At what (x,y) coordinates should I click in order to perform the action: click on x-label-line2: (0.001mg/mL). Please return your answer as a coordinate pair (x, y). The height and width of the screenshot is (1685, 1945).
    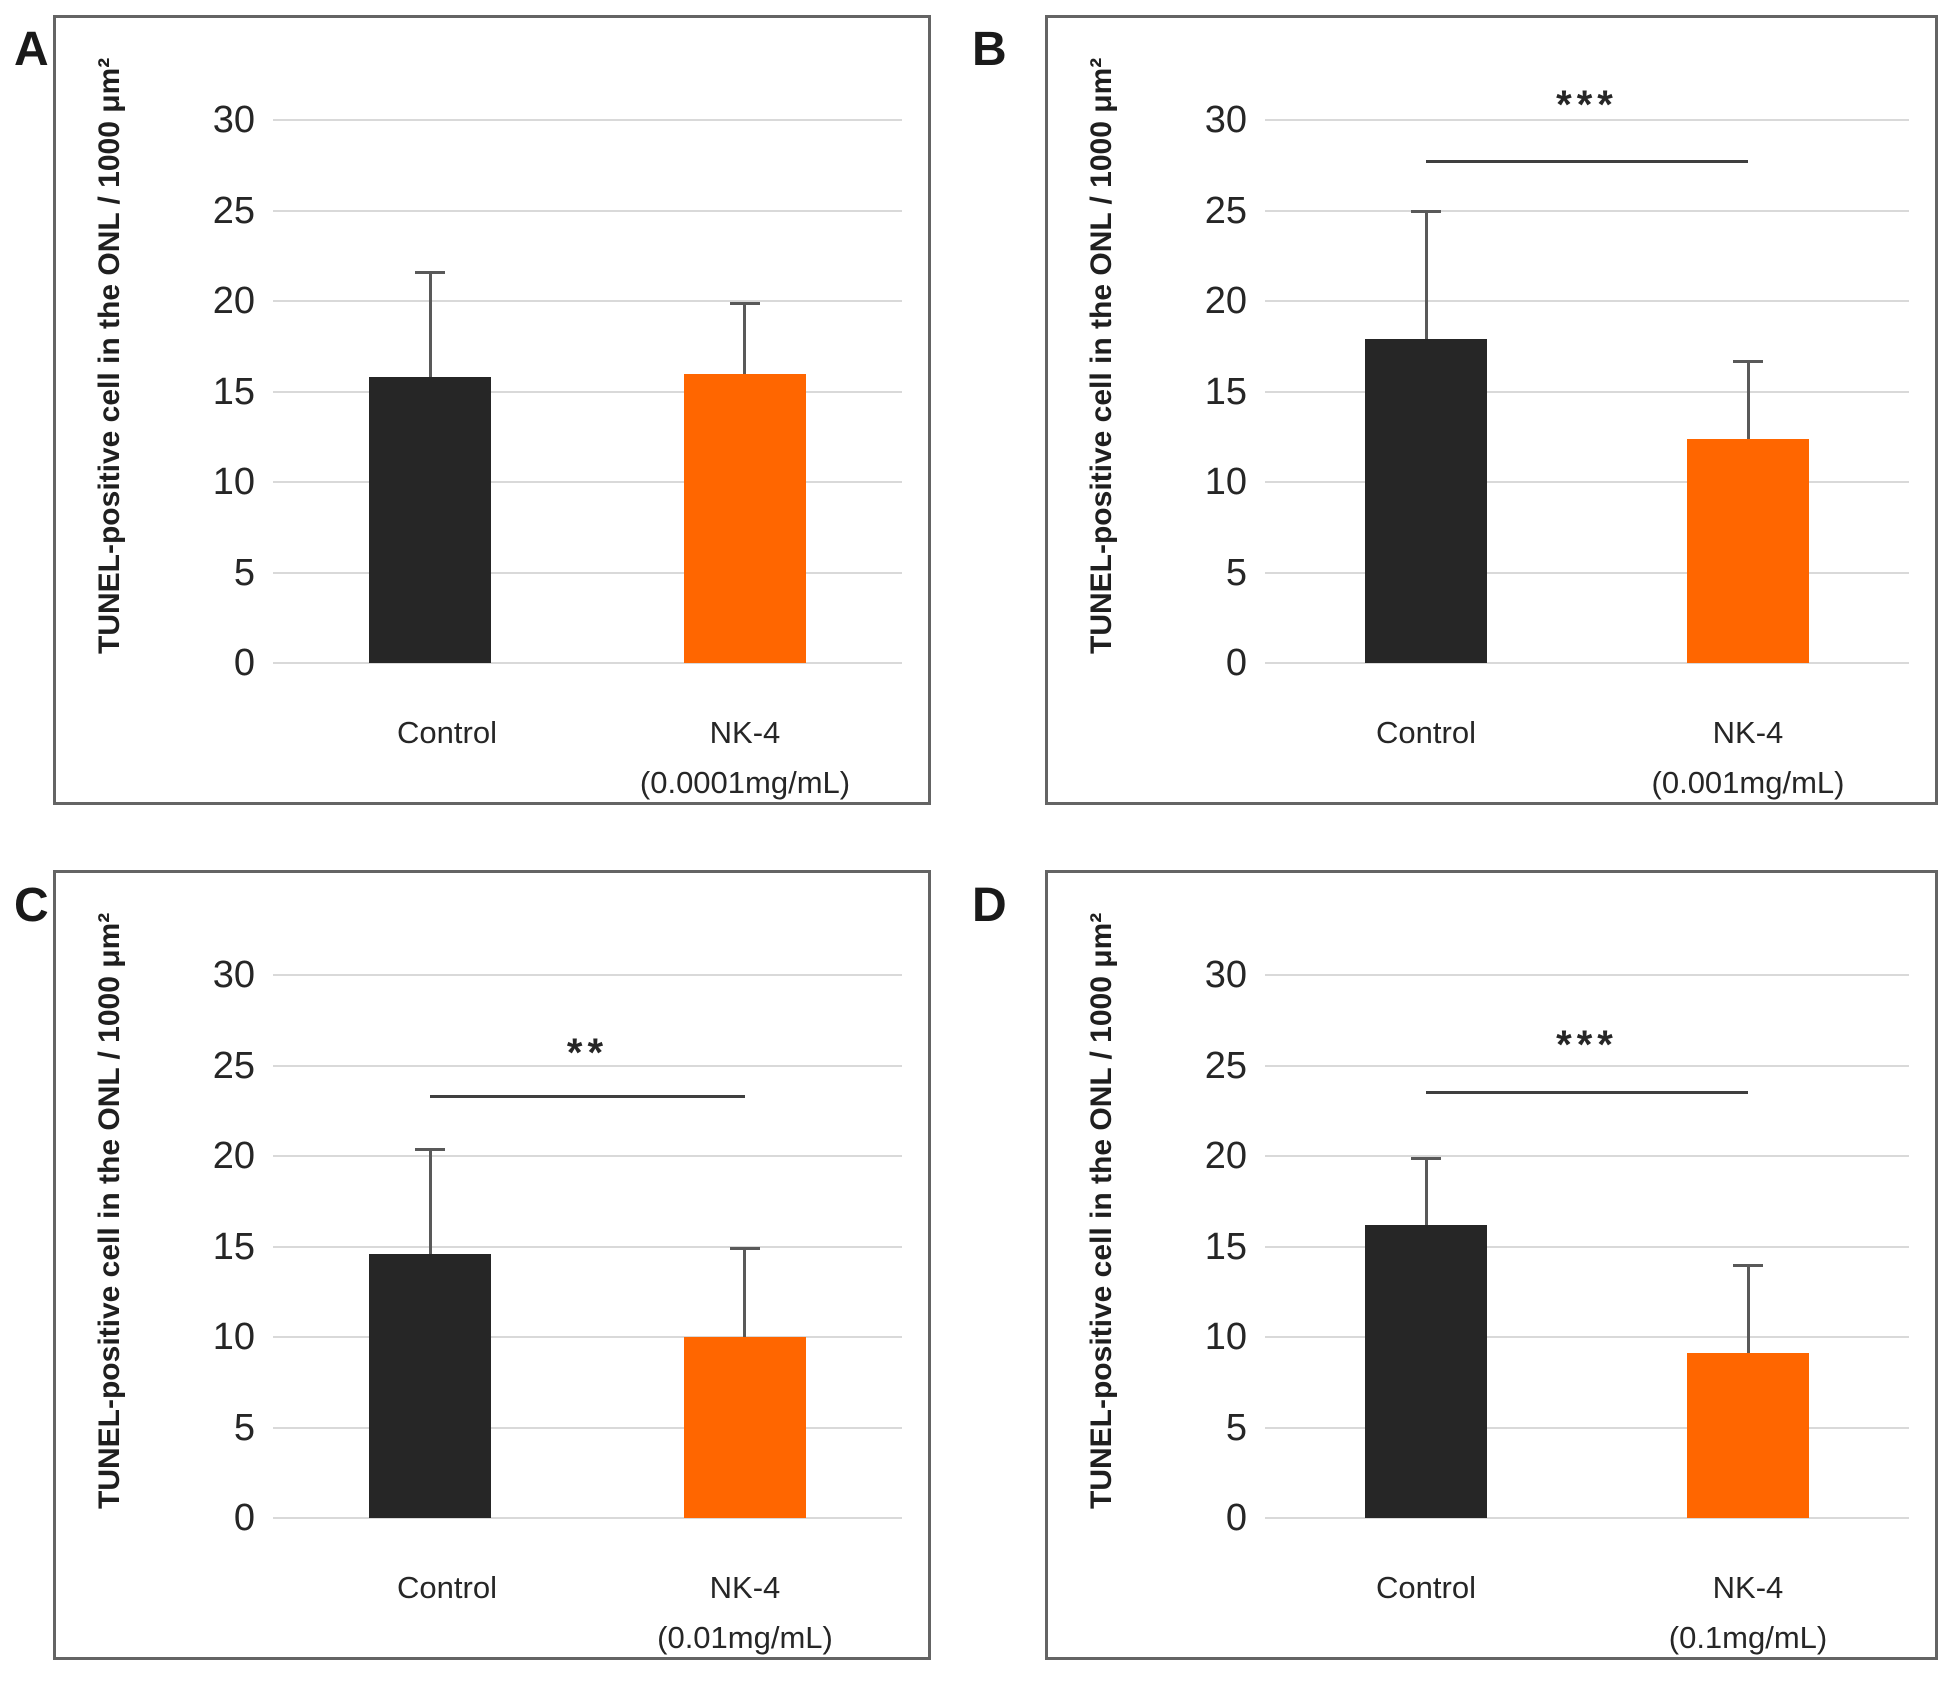
    Looking at the image, I should click on (1748, 782).